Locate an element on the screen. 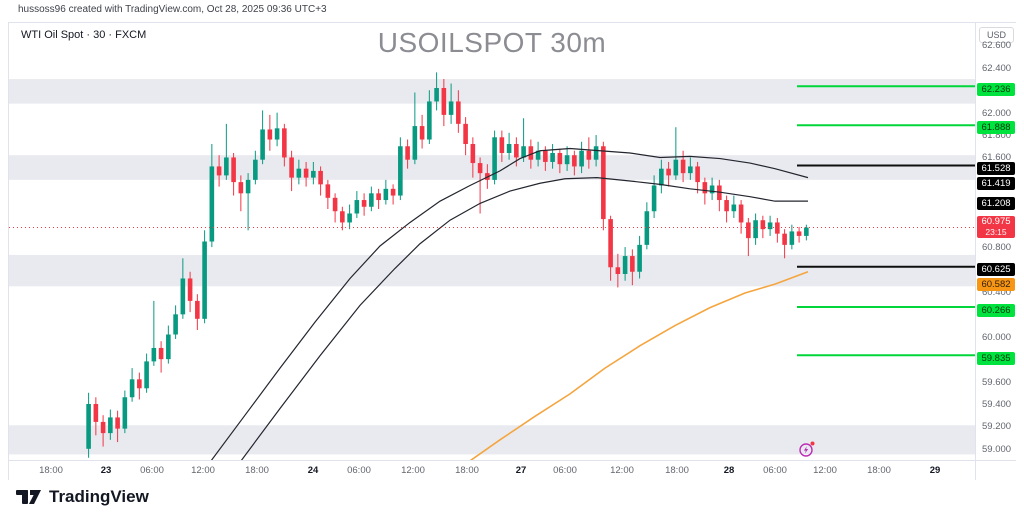  price-tick-label: 61.800 is located at coordinates (997, 136).